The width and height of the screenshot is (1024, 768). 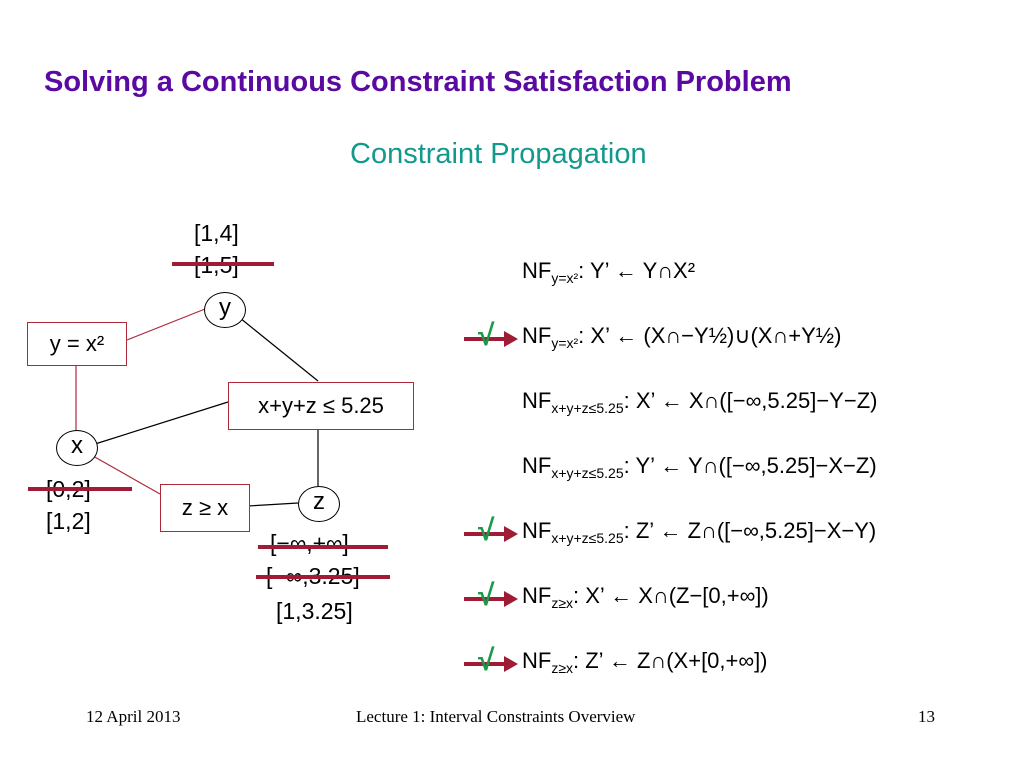 What do you see at coordinates (750, 530) in the screenshot?
I see `rule-body: : Z’ ← Z∩([−∞,5.25]−X−Y)` at bounding box center [750, 530].